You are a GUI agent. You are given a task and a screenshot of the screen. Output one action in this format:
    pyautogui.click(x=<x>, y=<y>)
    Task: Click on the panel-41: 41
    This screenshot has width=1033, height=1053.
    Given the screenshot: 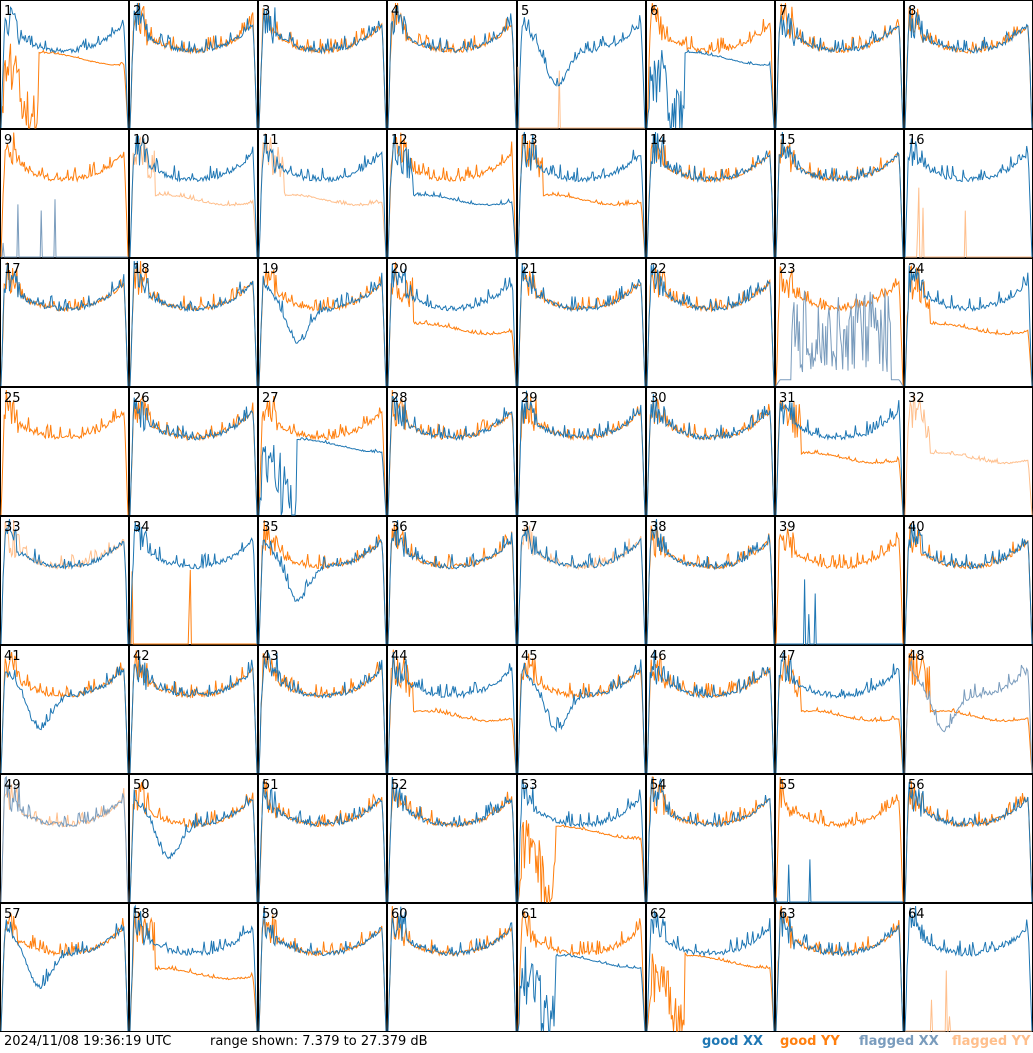 What is the action you would take?
    pyautogui.click(x=64, y=709)
    